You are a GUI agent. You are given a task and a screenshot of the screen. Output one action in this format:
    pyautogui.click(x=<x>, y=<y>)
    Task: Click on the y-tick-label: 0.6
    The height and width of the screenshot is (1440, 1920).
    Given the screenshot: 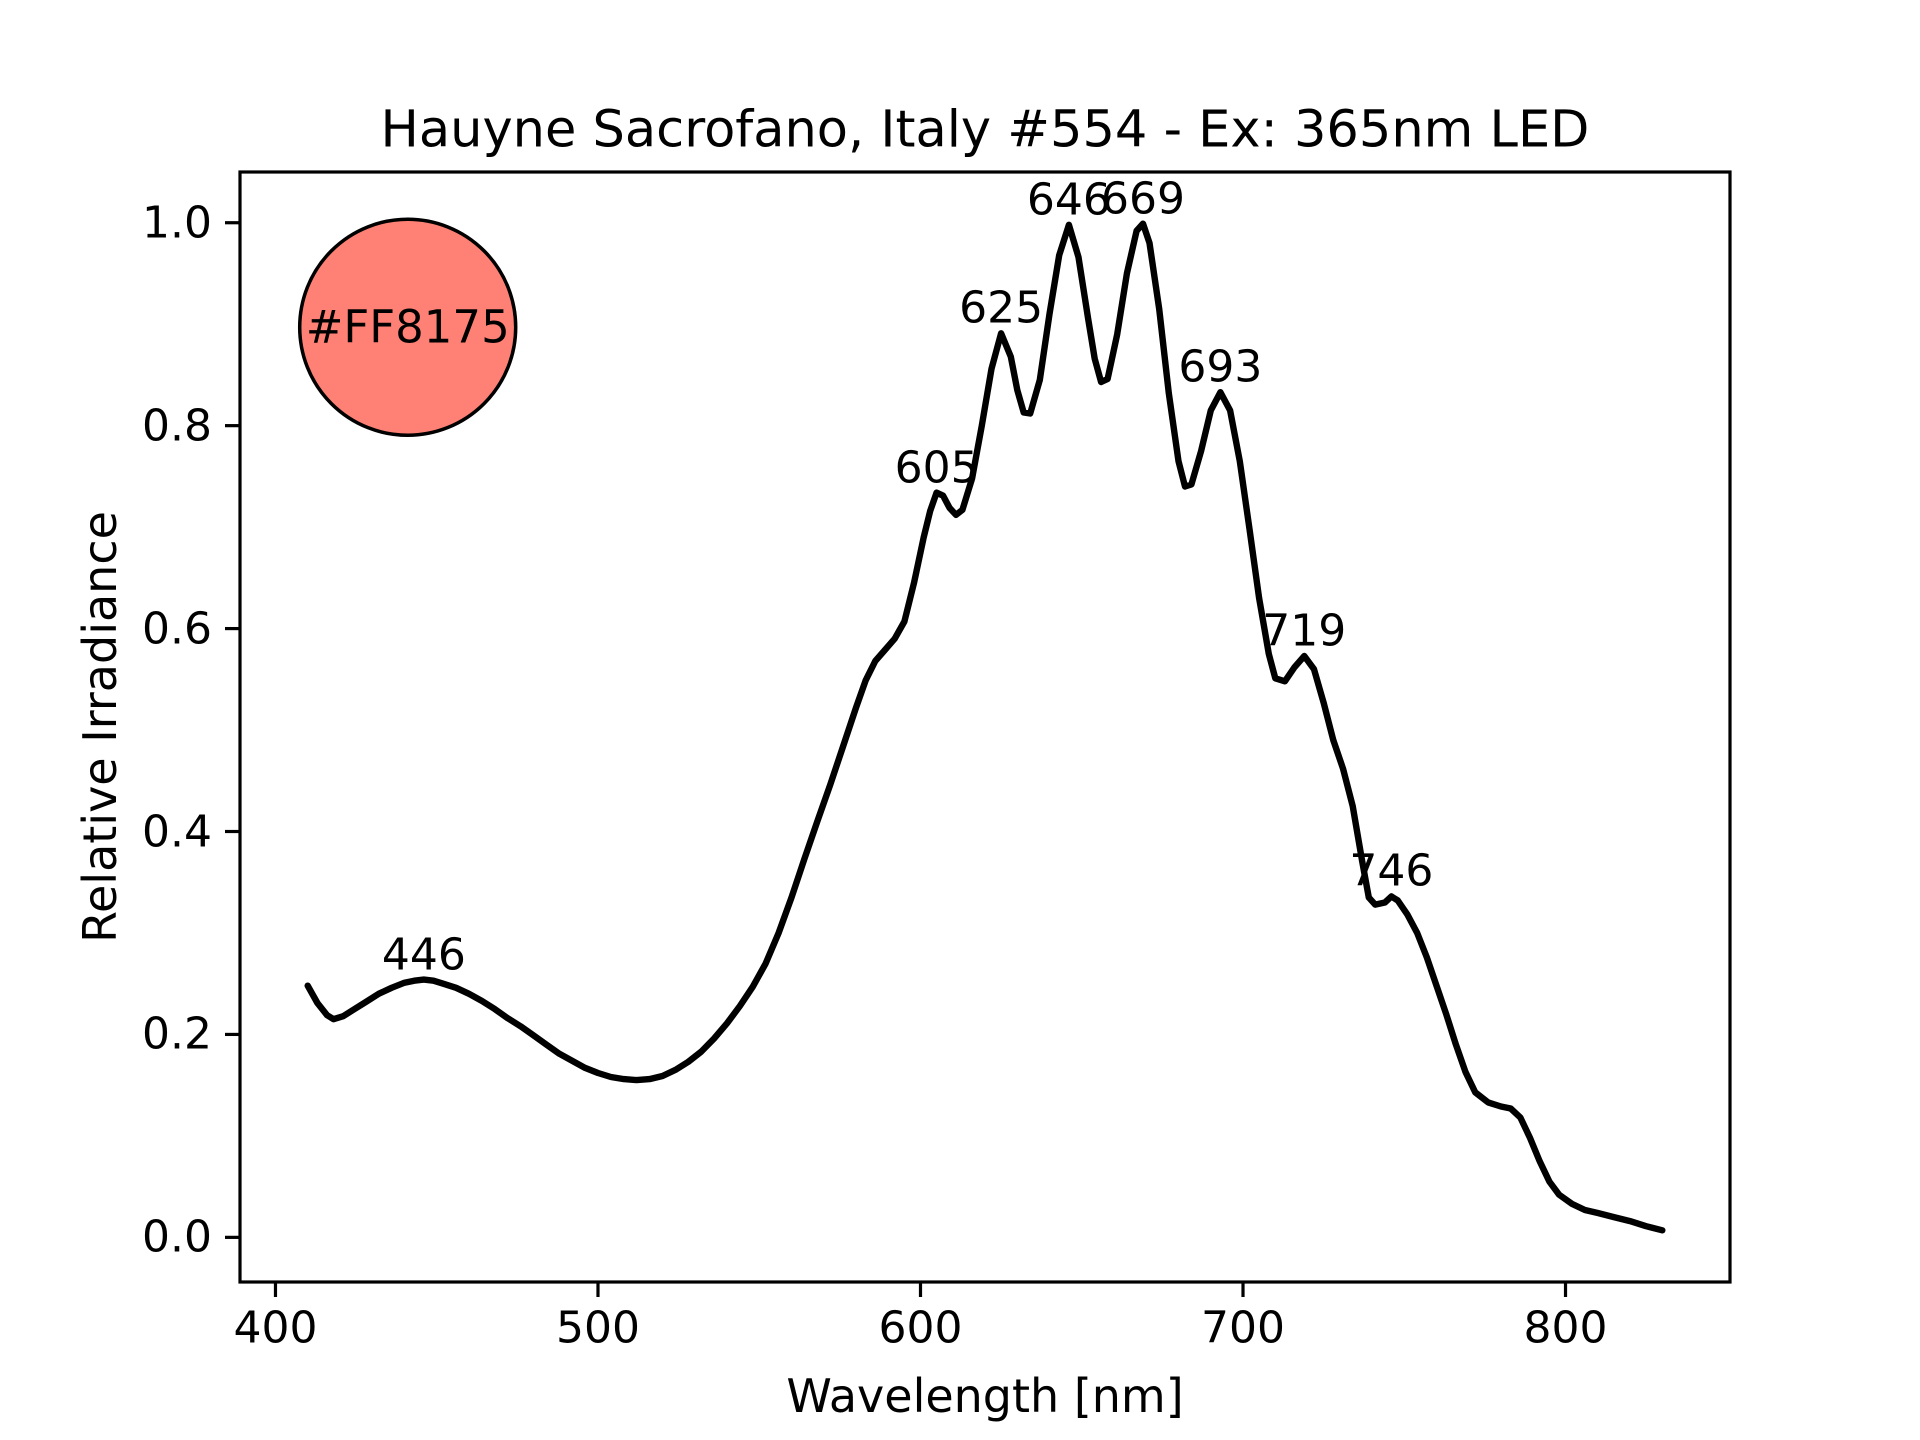 What is the action you would take?
    pyautogui.click(x=177, y=629)
    